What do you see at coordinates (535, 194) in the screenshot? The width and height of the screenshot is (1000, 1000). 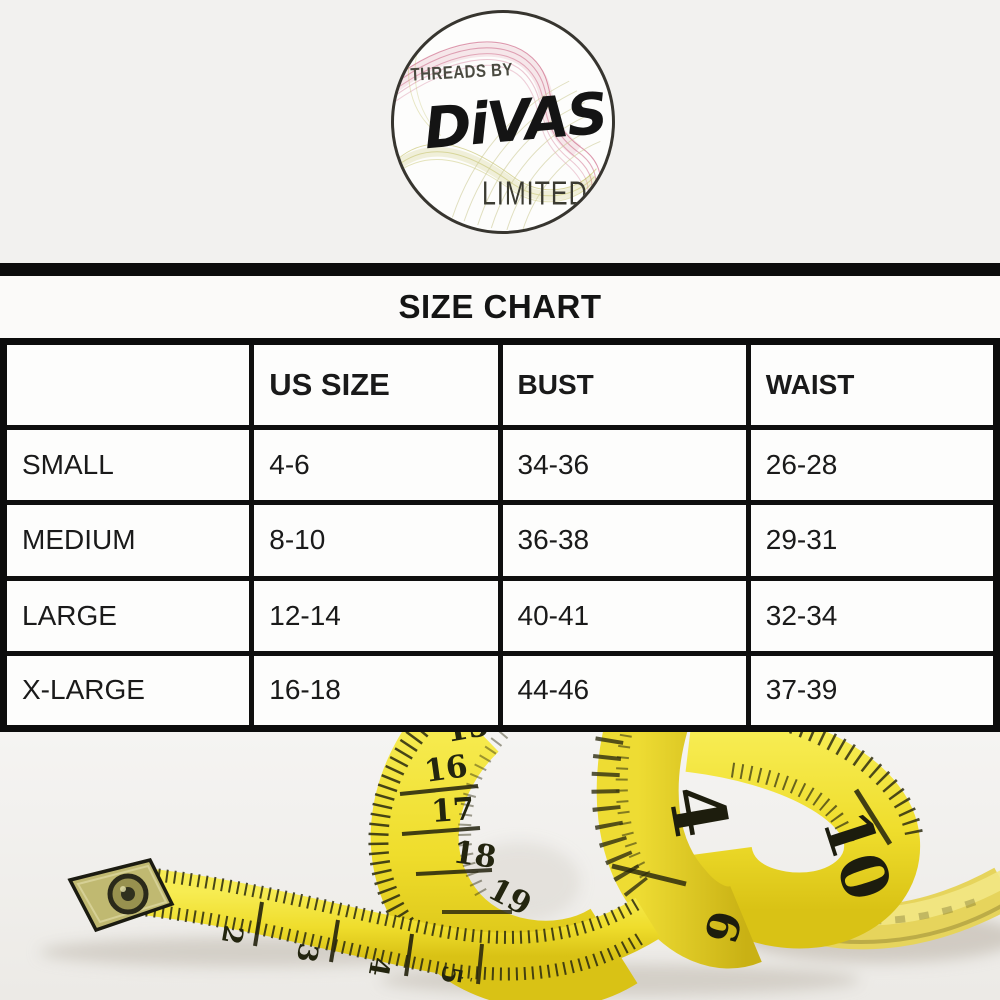 I see `brand-suffix: LIMITED` at bounding box center [535, 194].